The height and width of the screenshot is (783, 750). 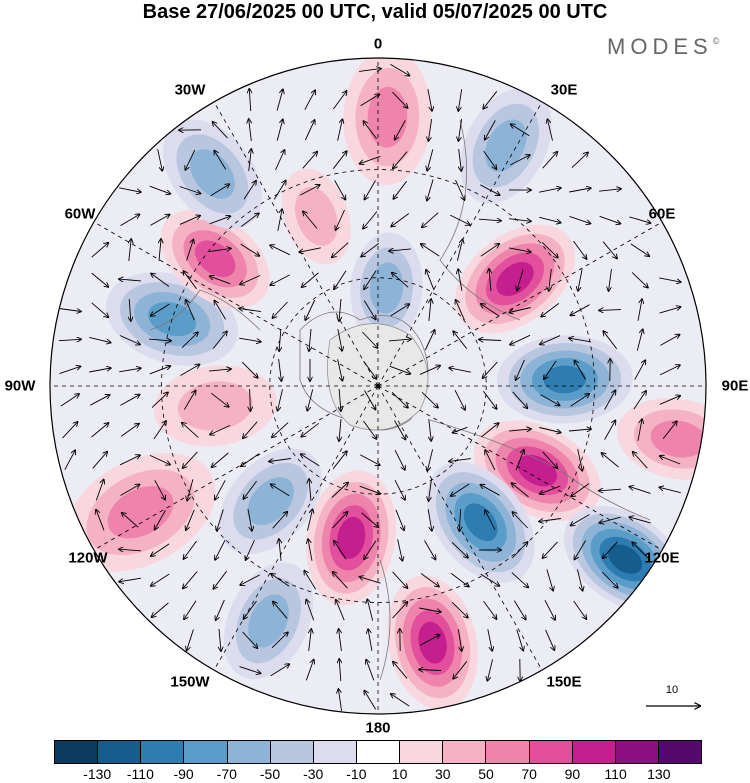 I want to click on colorbar-tick-label: -30, so click(x=313, y=774).